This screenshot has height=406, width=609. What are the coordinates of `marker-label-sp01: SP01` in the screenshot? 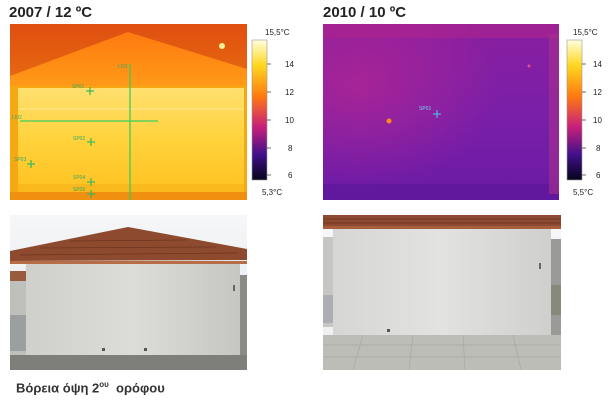 It's located at (78, 87).